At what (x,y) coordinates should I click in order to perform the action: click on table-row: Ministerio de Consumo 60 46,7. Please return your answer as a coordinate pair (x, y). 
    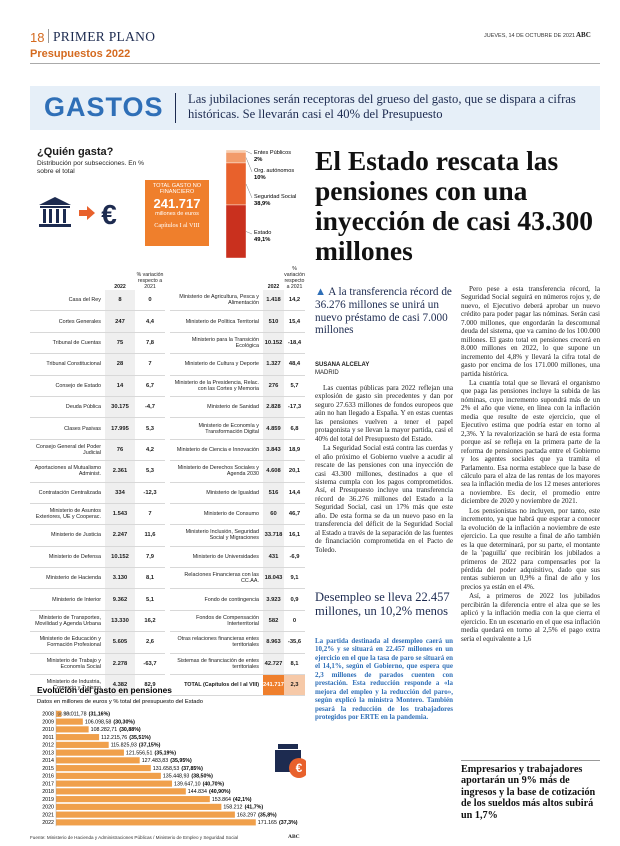
    Looking at the image, I should click on (237, 514).